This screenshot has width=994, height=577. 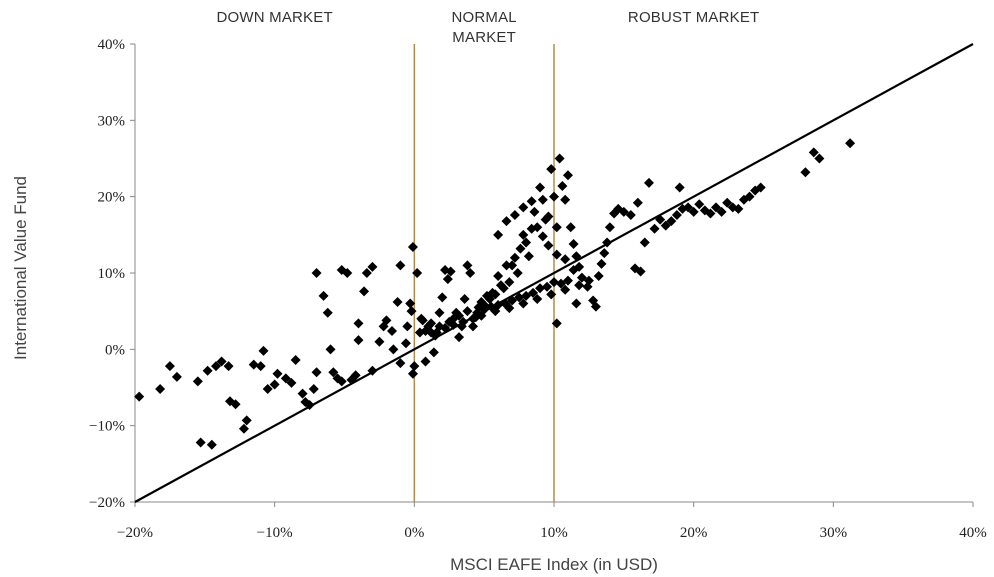 I want to click on y-tick-label: 40%, so click(x=112, y=45).